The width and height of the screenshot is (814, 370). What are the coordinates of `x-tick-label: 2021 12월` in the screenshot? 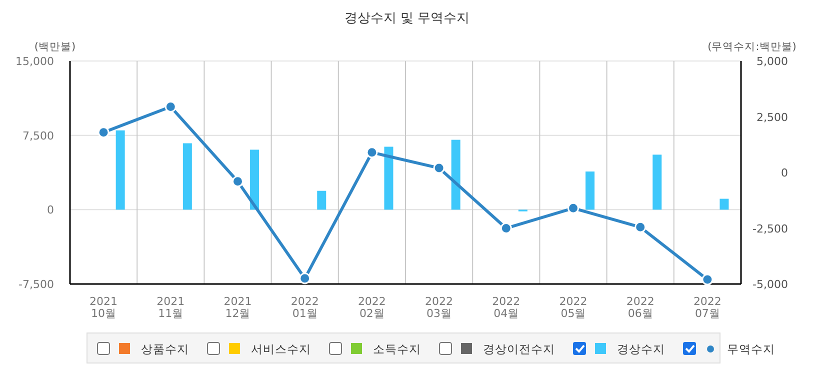 It's located at (238, 307).